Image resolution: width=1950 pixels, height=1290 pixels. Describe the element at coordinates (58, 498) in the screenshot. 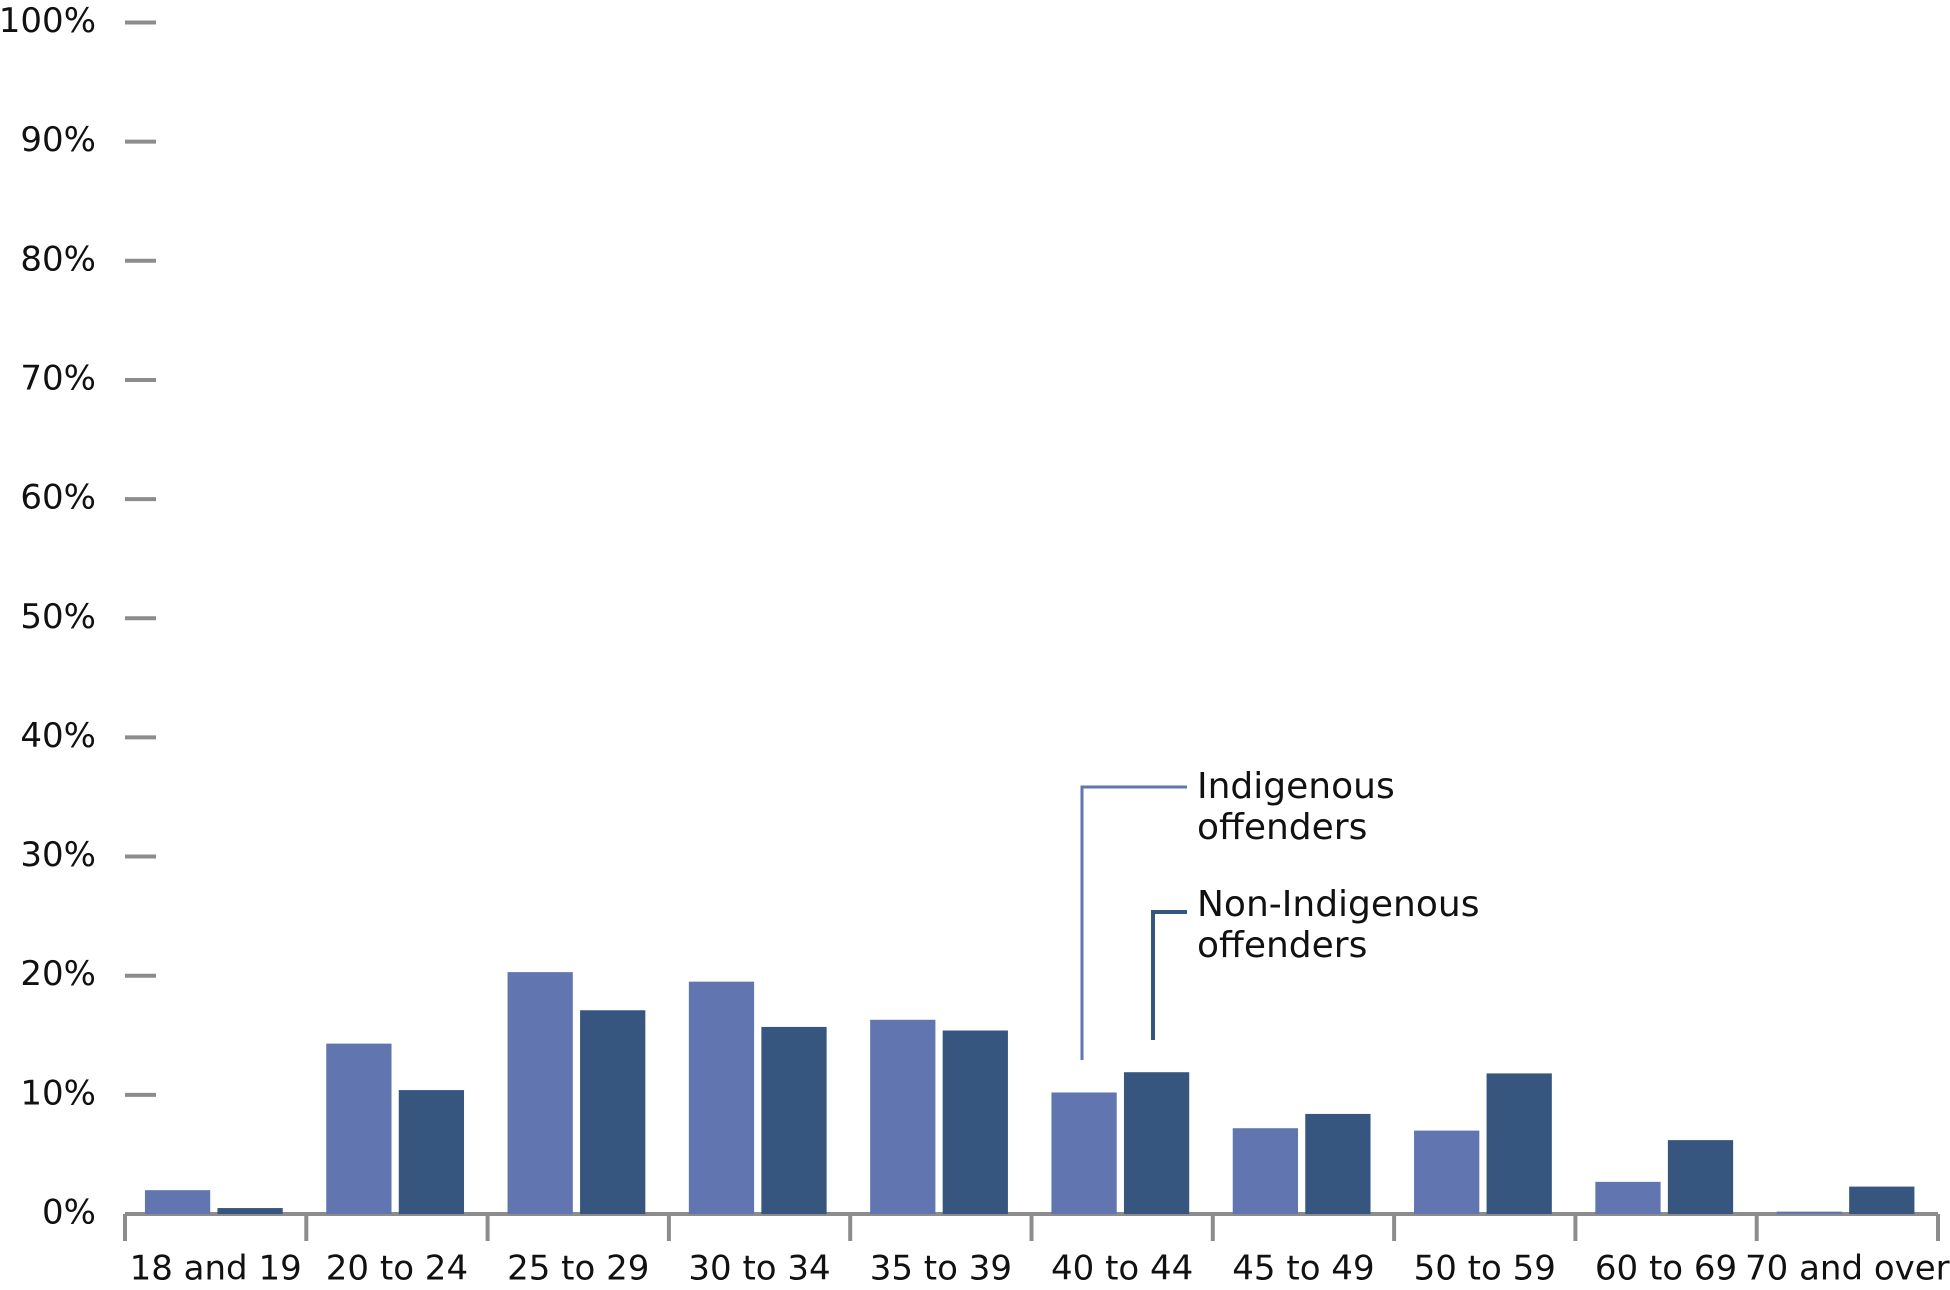

I see `y-tick-label: 60%` at that location.